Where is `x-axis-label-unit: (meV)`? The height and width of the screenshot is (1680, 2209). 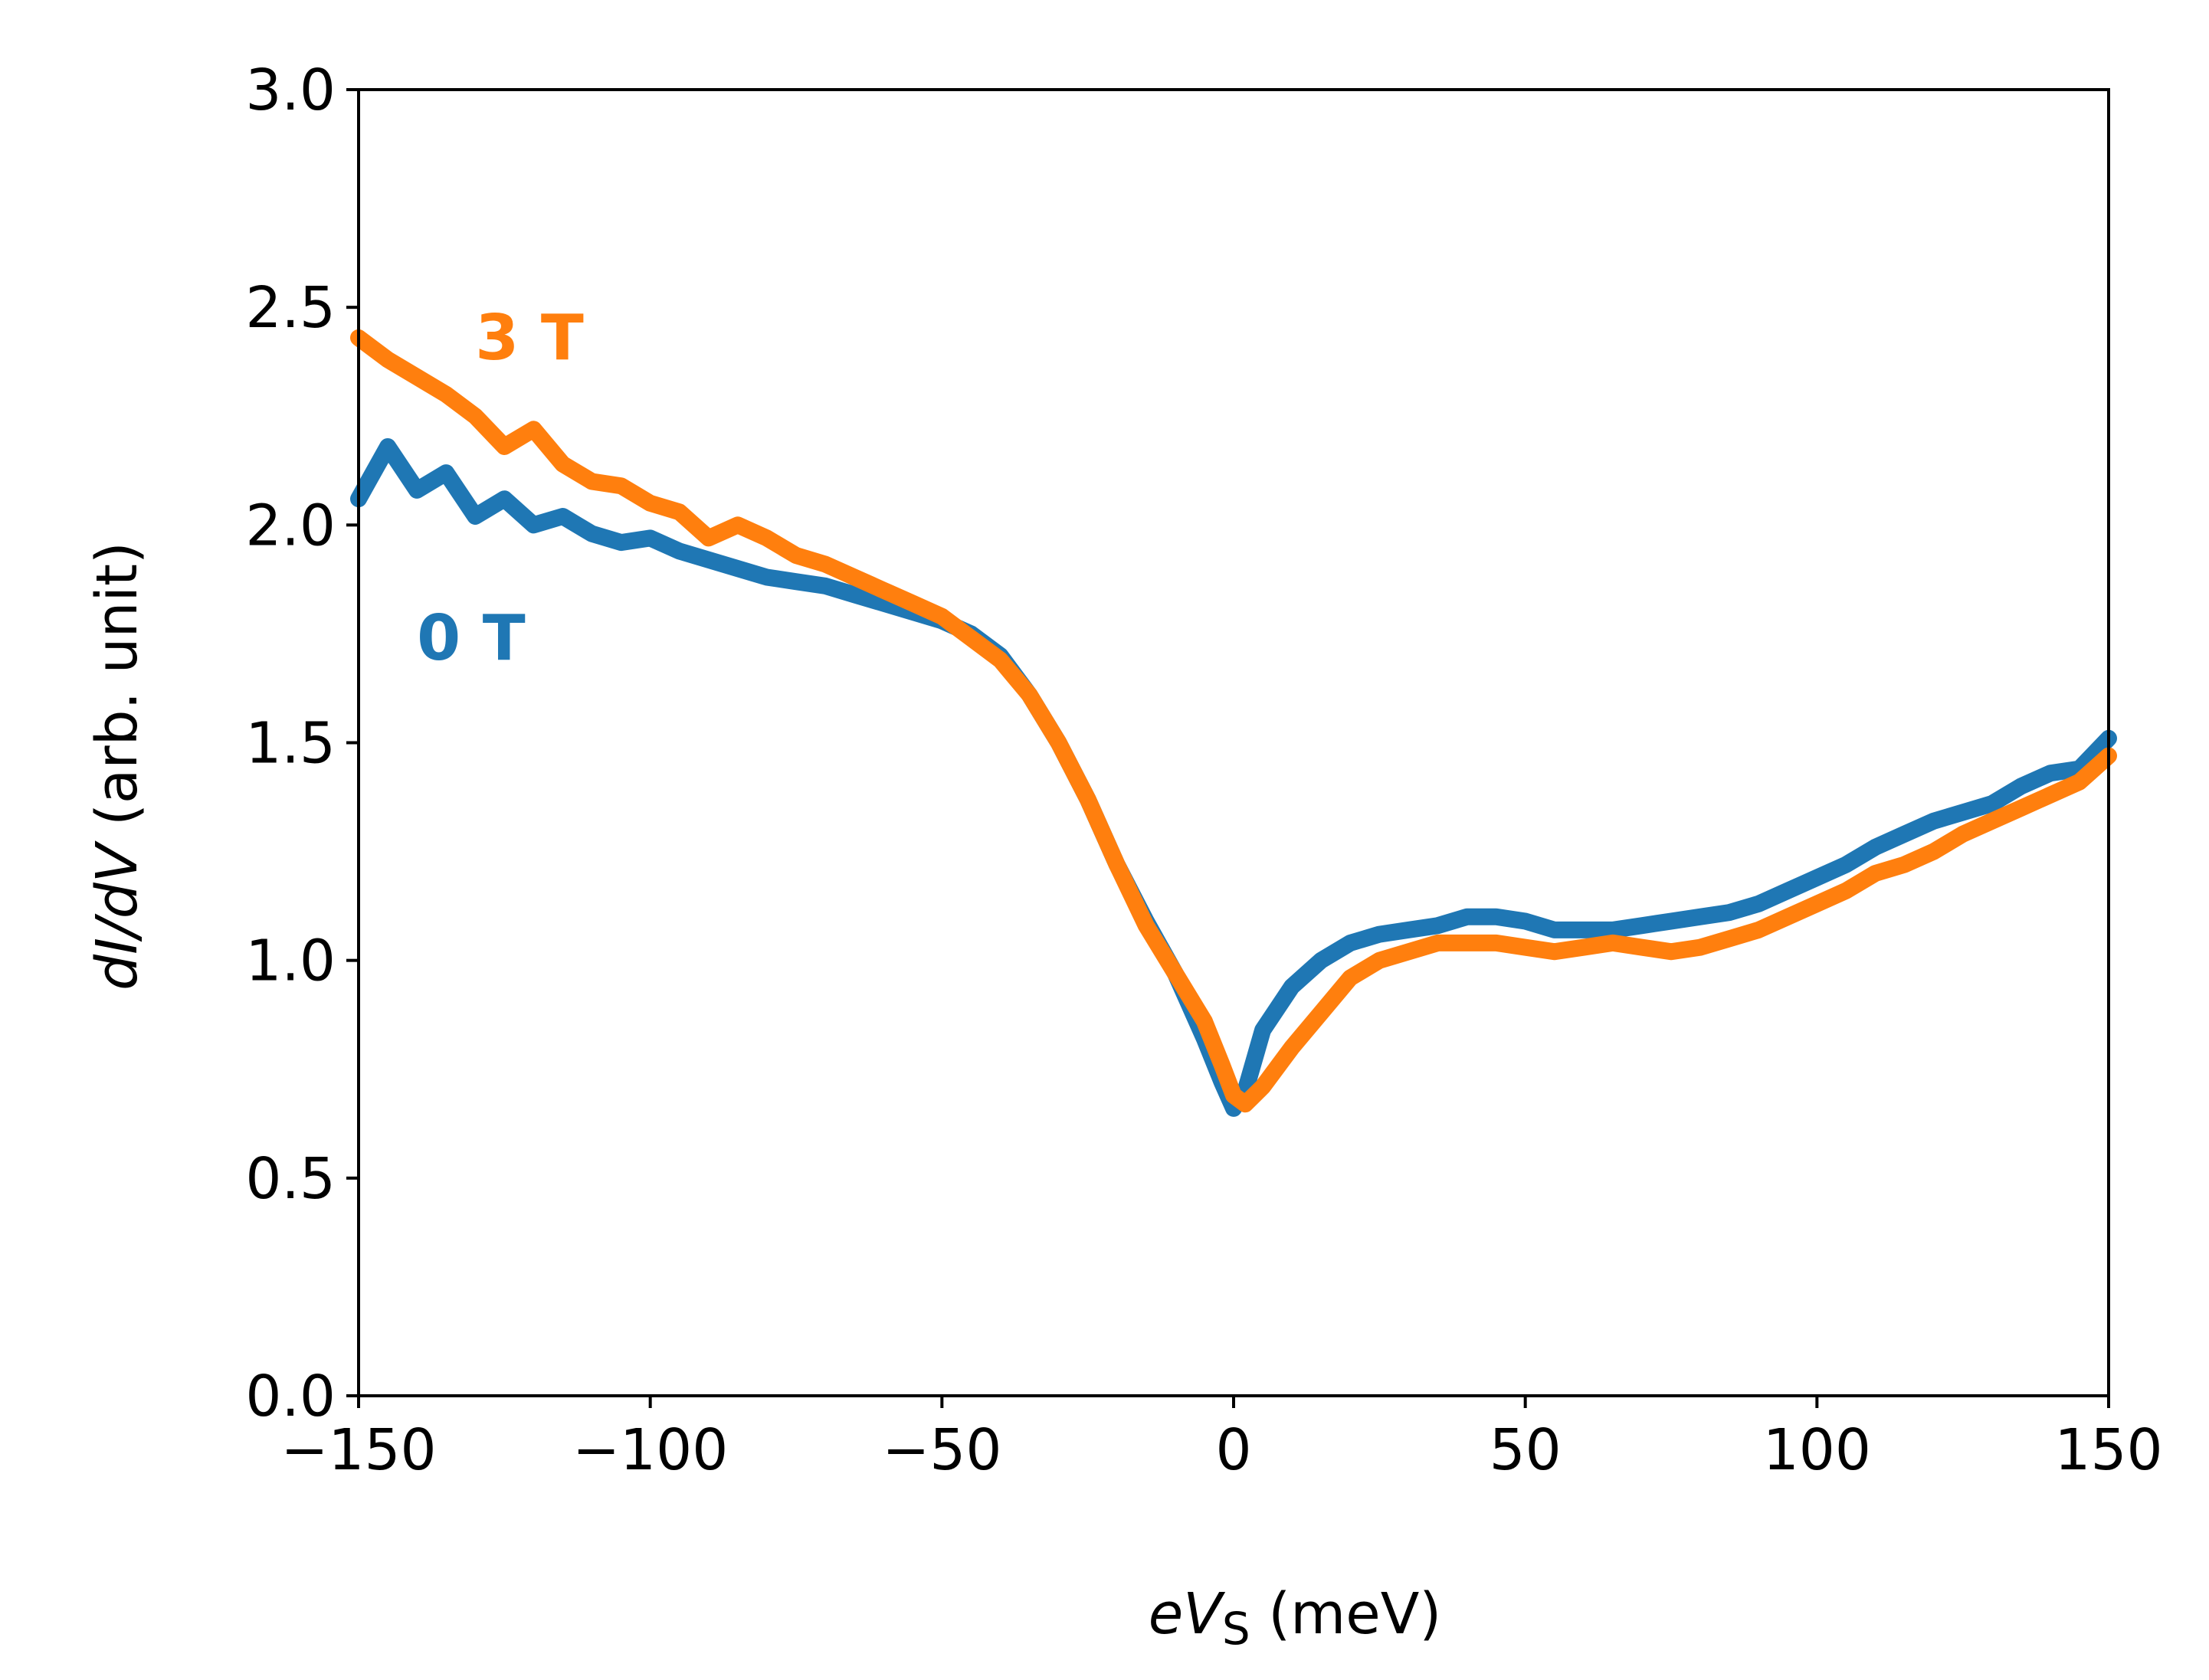 x-axis-label-unit: (meV) is located at coordinates (1346, 1614).